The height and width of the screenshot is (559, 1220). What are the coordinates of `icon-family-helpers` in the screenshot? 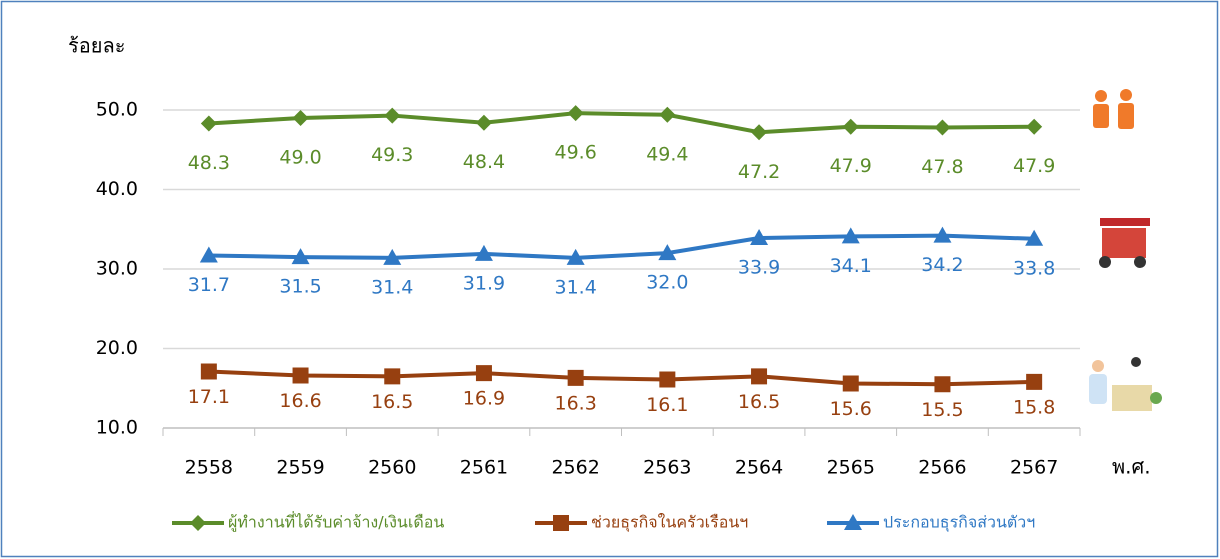 It's located at (1125, 384).